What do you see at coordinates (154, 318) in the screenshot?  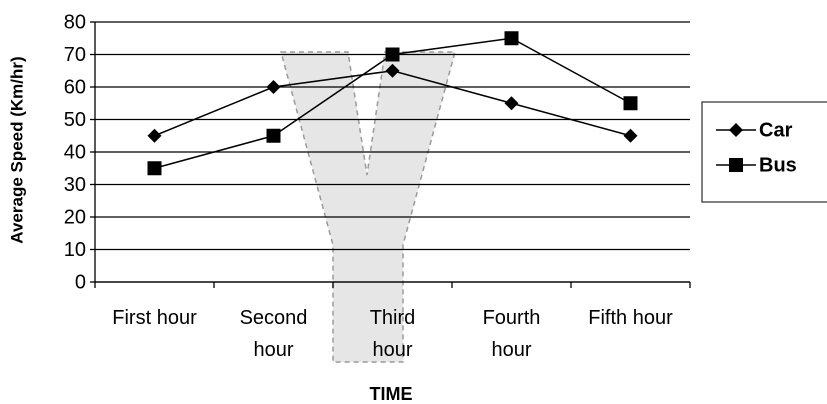 I see `x-tick-label: First hour` at bounding box center [154, 318].